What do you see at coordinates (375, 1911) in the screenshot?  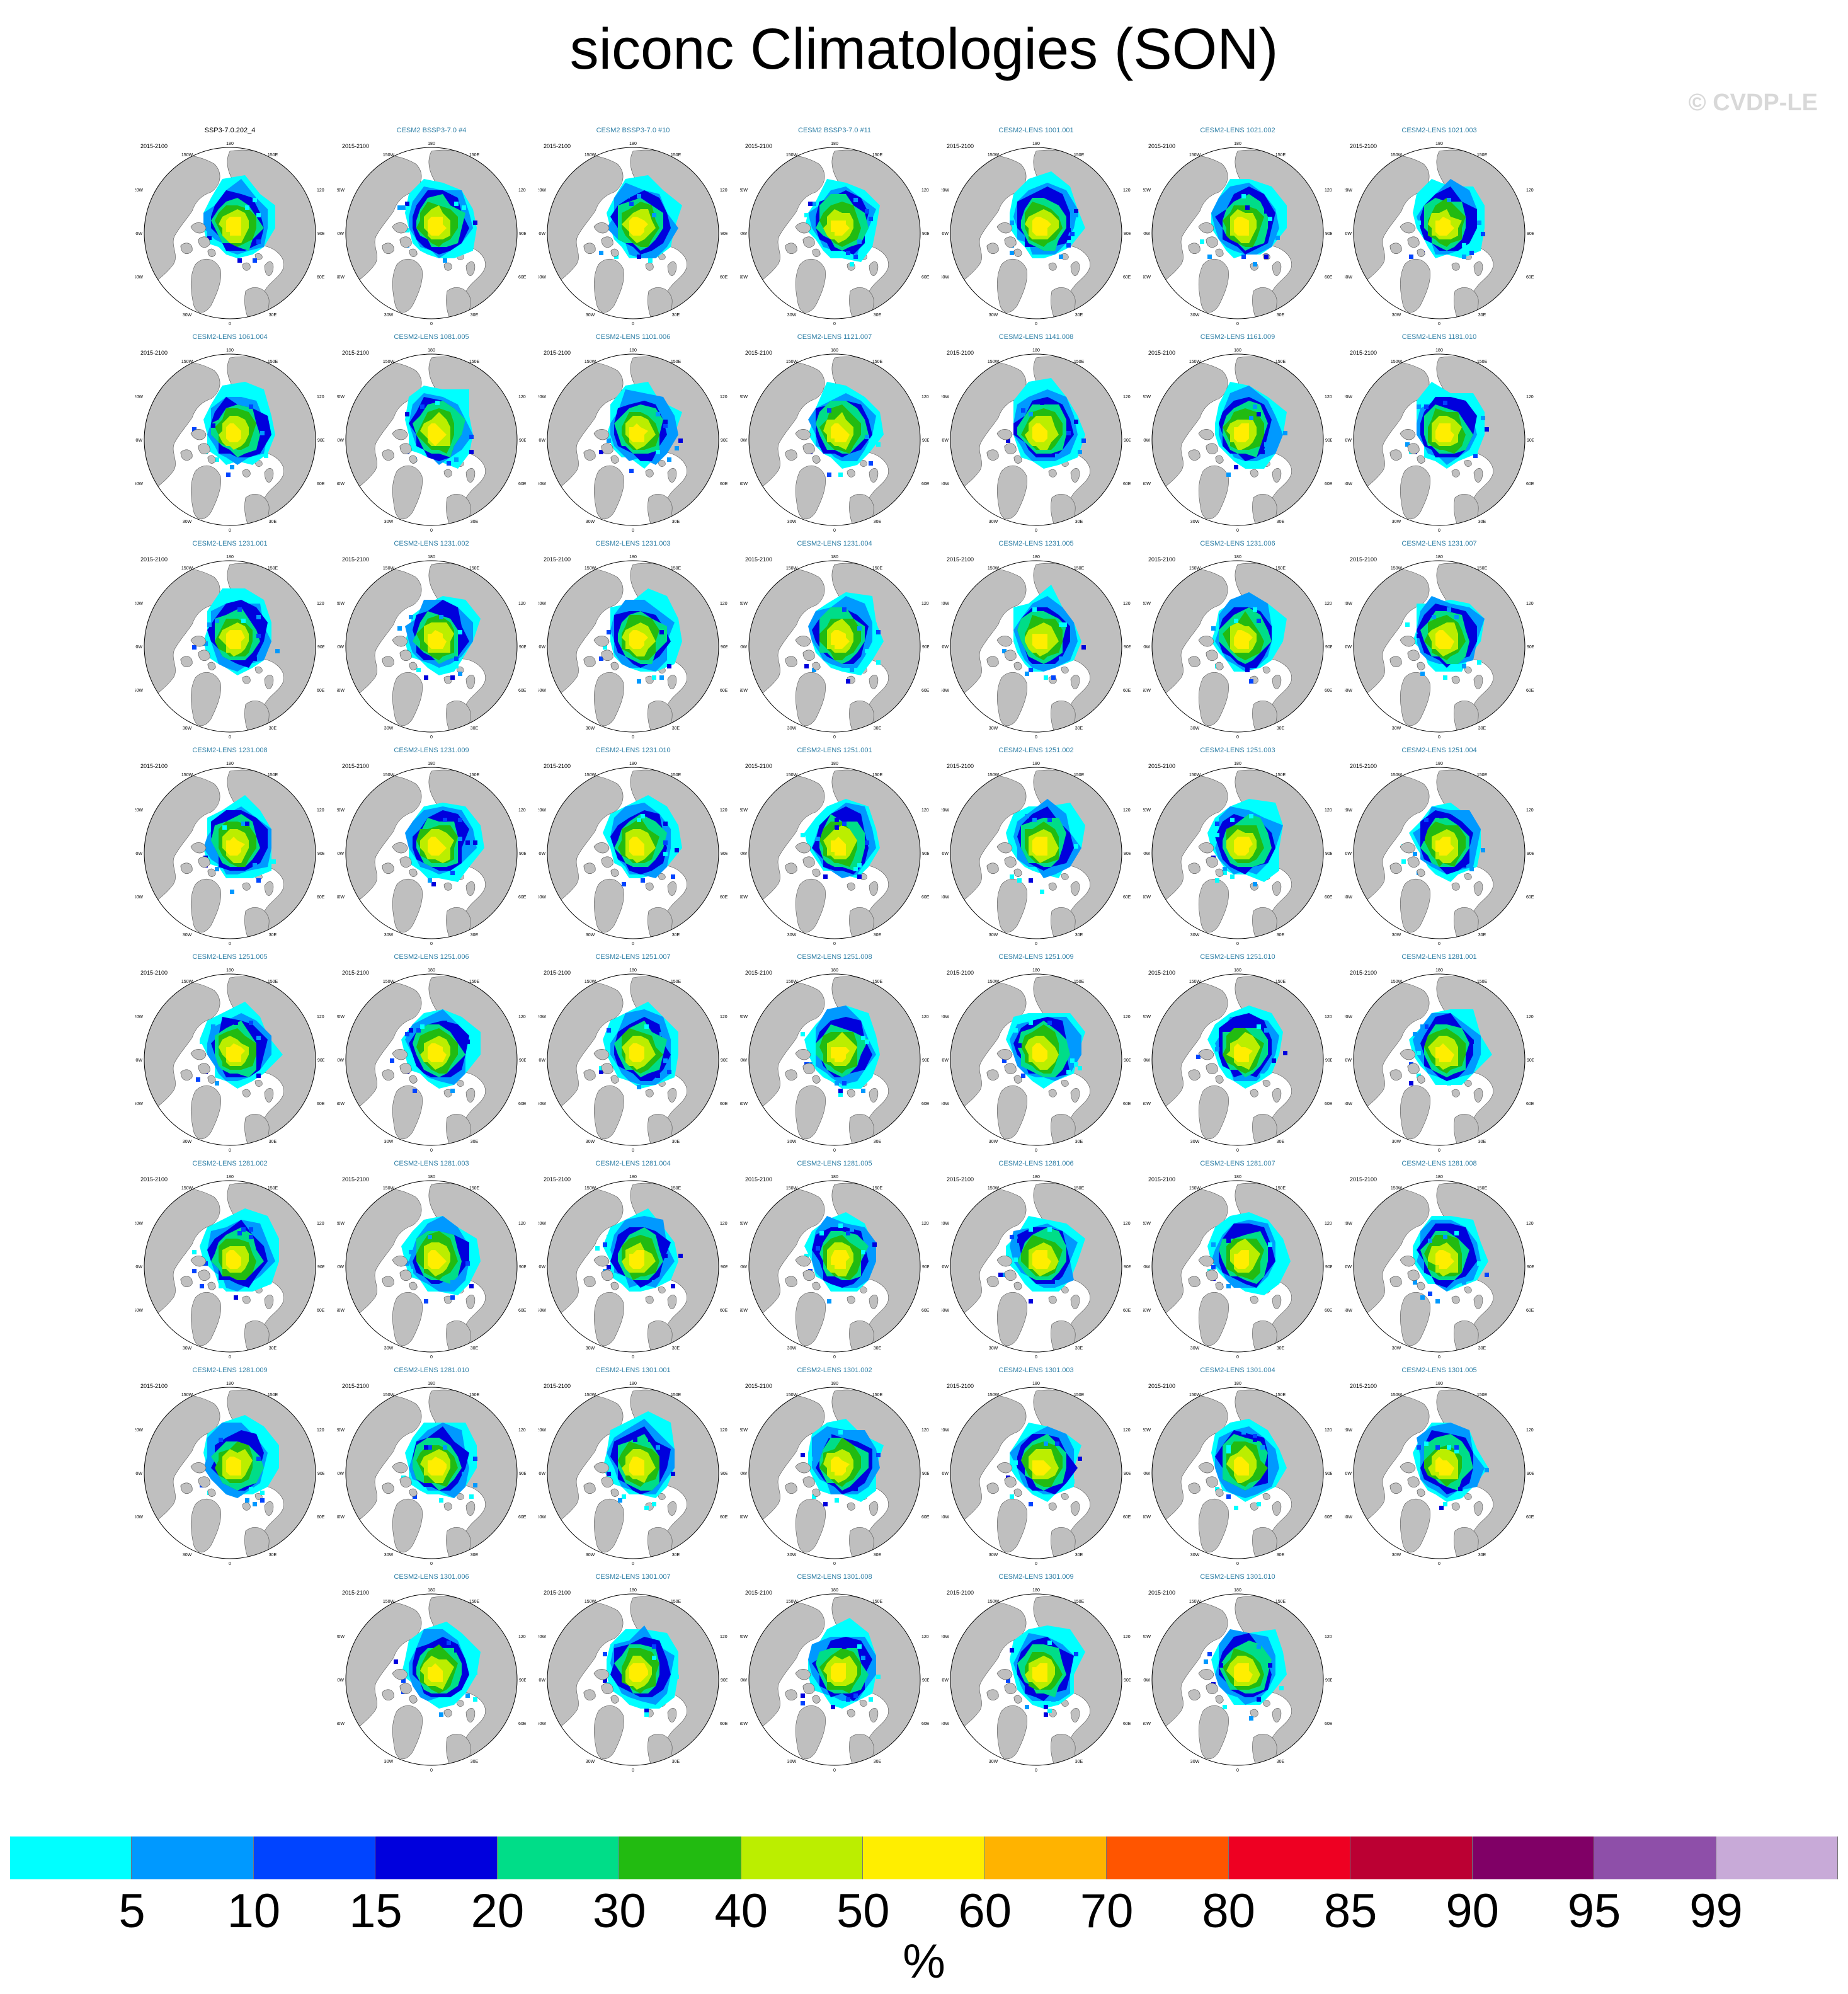 I see `colorbar-tick-label: 15` at bounding box center [375, 1911].